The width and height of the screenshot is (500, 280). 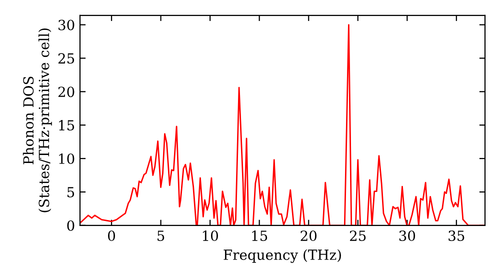 What do you see at coordinates (37, 120) in the screenshot?
I see `y-axis-title: Phonon DOS (States/THz·primitive cell)` at bounding box center [37, 120].